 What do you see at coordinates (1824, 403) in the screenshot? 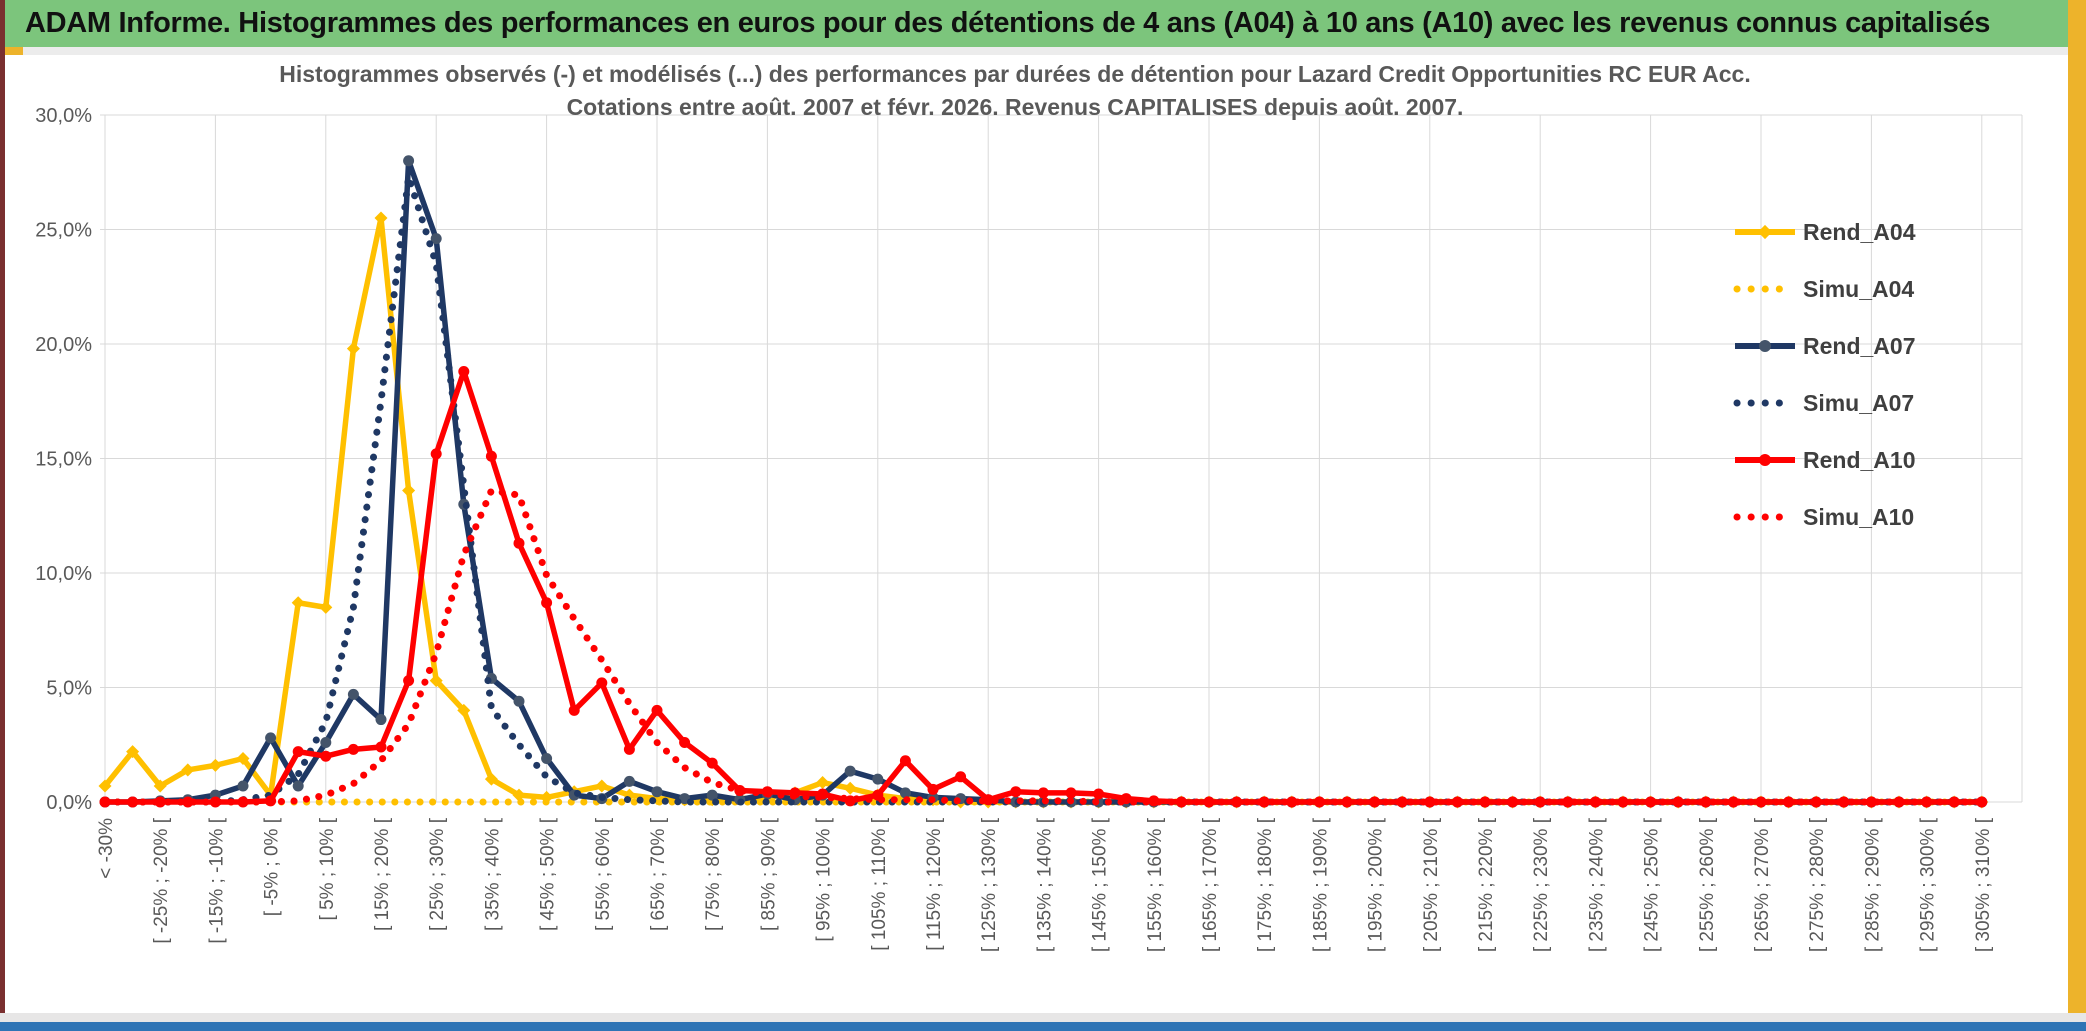
I see `legend-item-simu-a07: Simu_A07` at bounding box center [1824, 403].